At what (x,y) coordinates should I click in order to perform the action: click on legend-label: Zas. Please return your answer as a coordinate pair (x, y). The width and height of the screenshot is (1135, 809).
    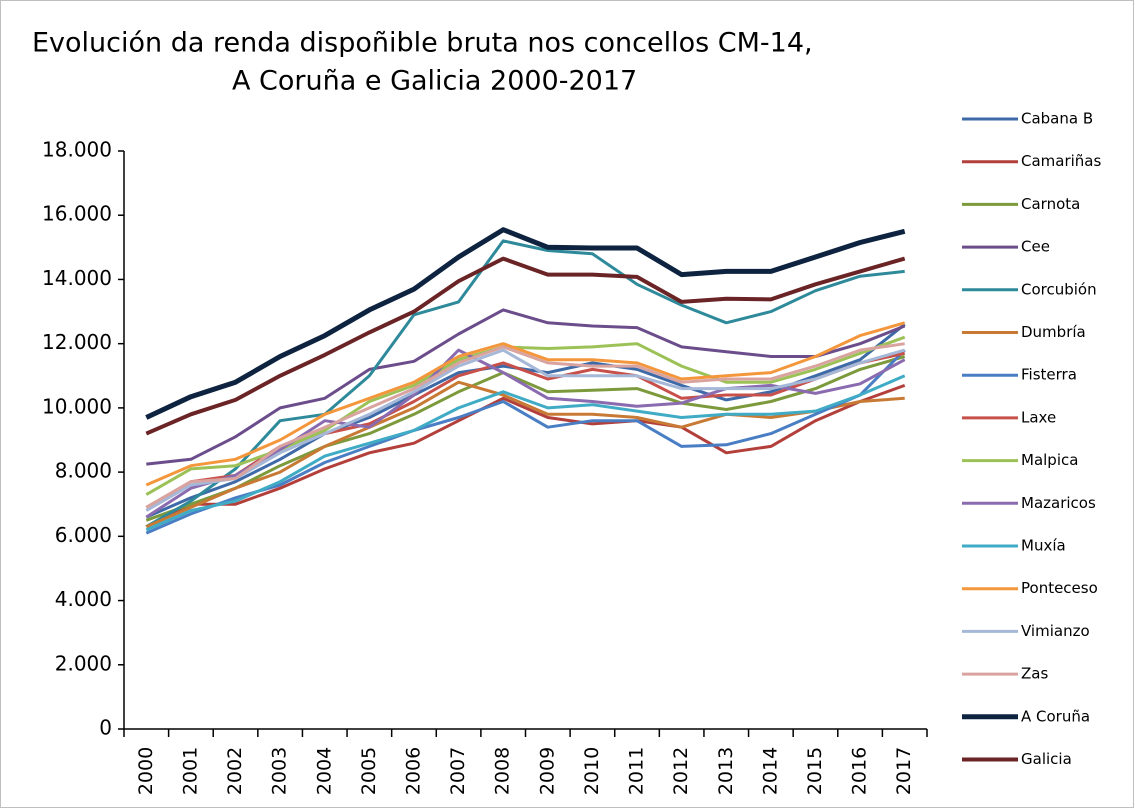
    Looking at the image, I should click on (1034, 674).